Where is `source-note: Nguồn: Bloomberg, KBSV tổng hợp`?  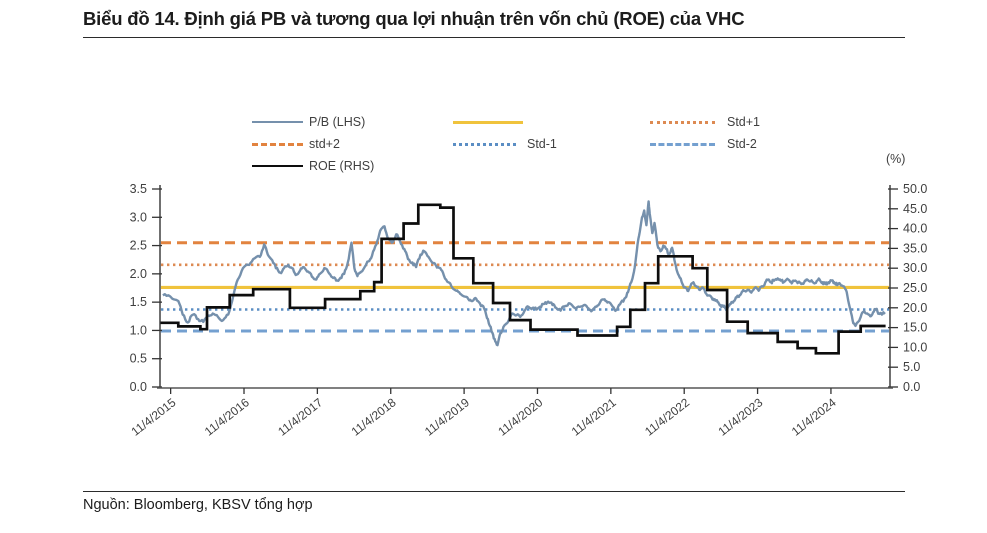 source-note: Nguồn: Bloomberg, KBSV tổng hợp is located at coordinates (198, 505).